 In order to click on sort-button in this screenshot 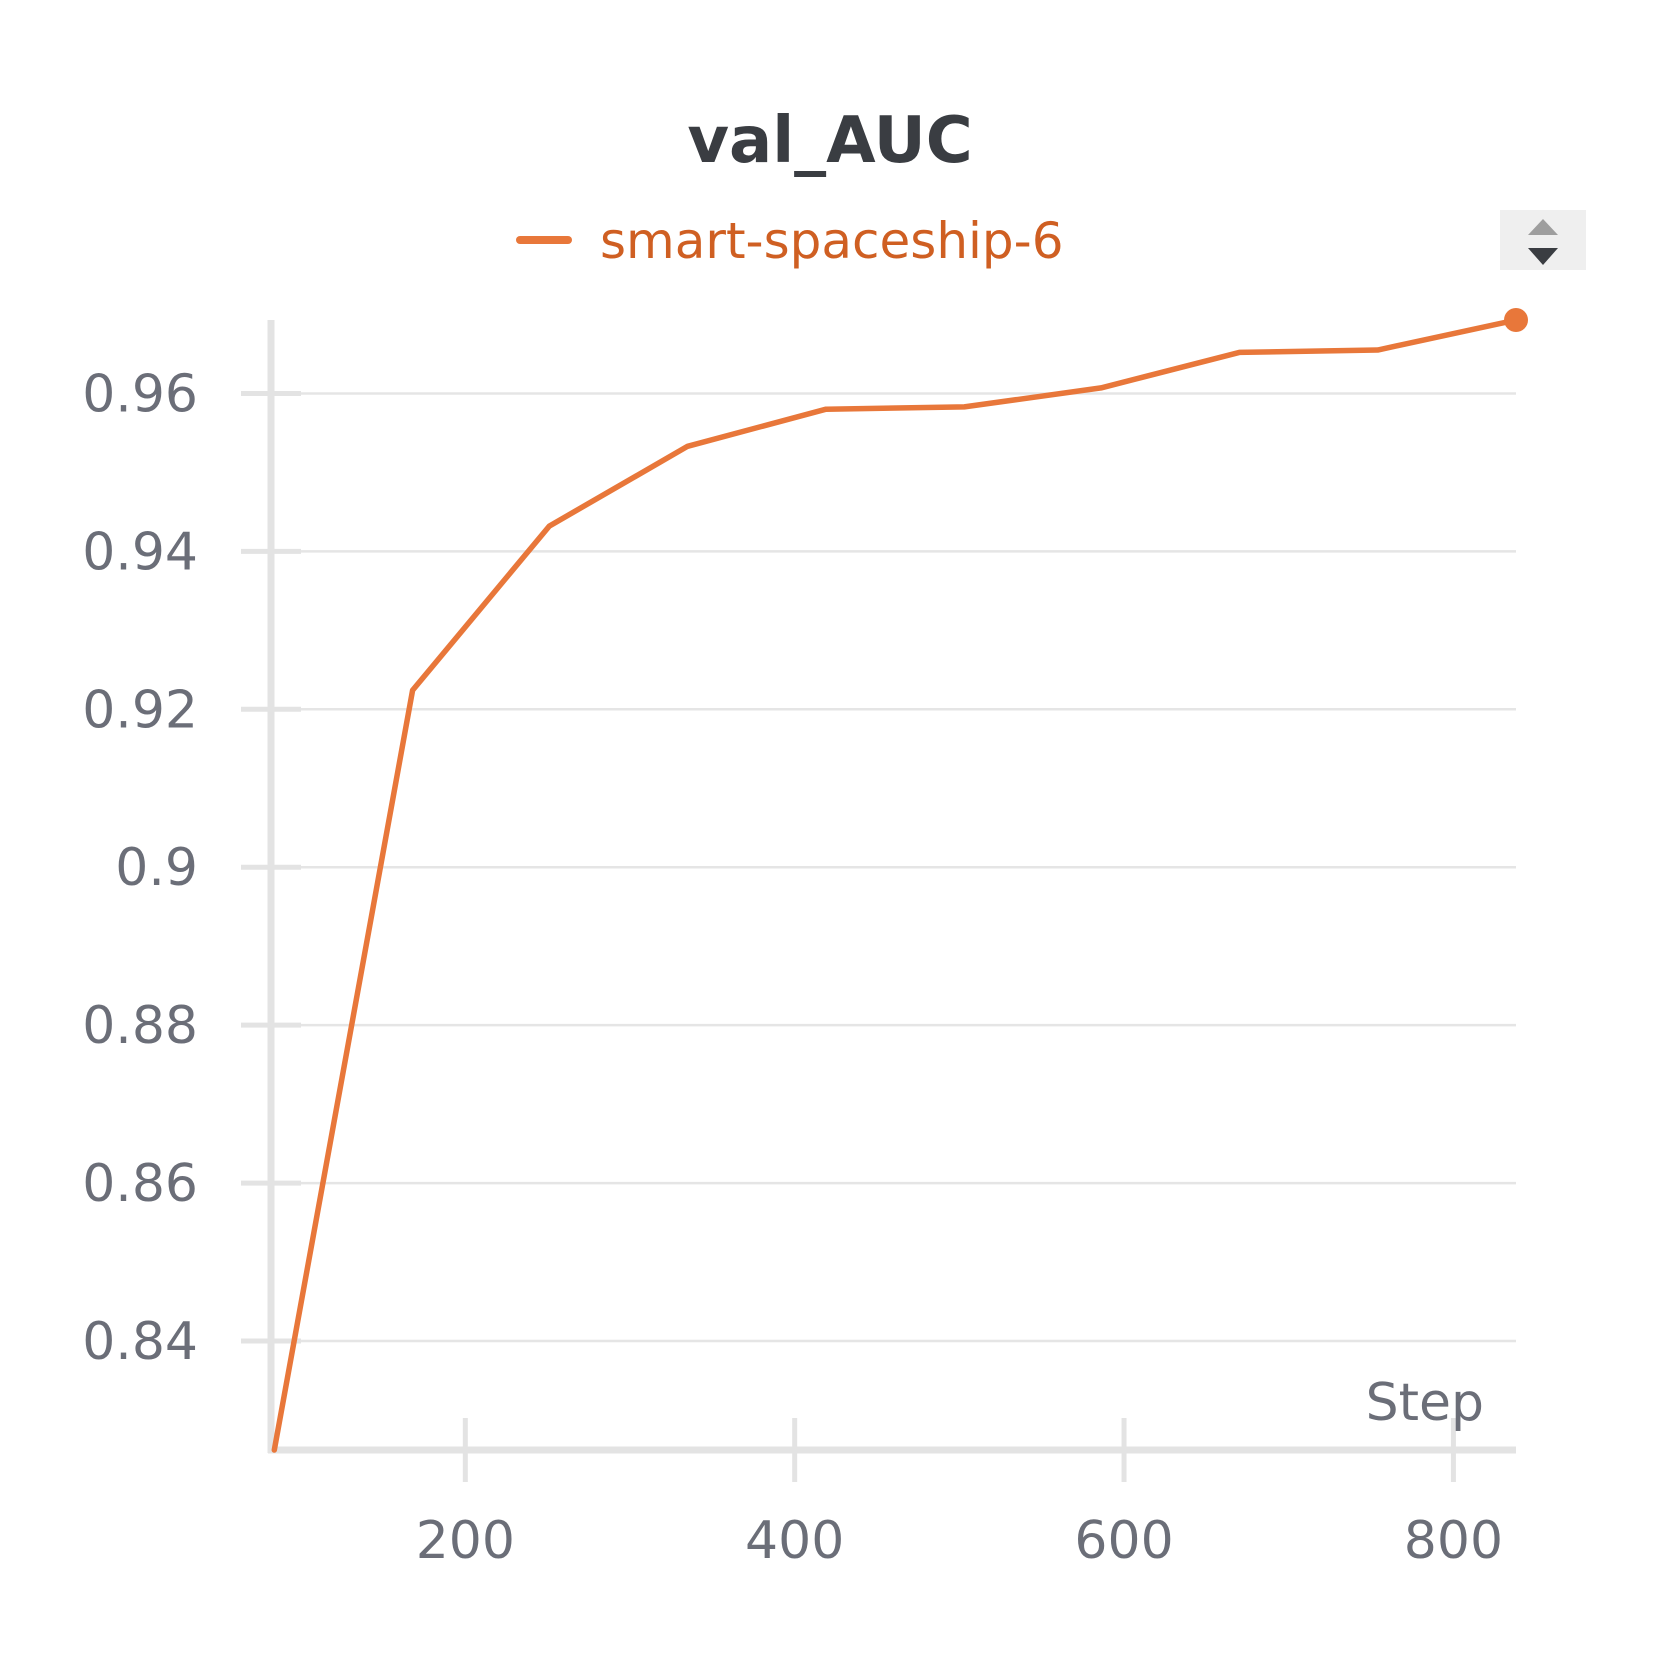, I will do `click(1543, 240)`.